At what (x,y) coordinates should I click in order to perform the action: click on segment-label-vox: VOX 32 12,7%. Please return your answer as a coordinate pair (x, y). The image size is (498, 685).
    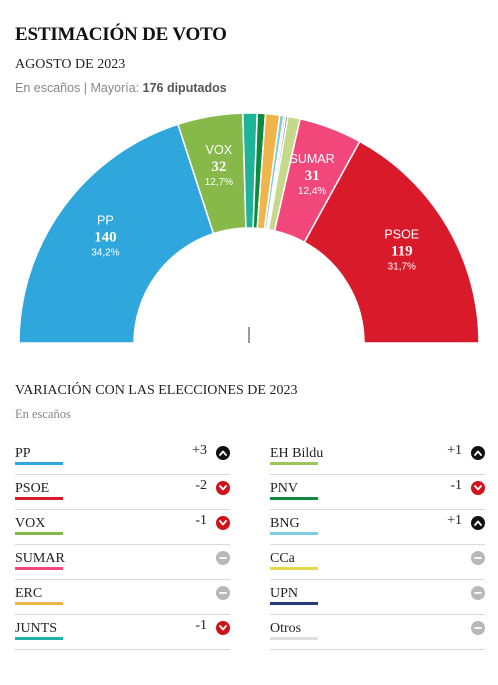
    Looking at the image, I should click on (219, 165).